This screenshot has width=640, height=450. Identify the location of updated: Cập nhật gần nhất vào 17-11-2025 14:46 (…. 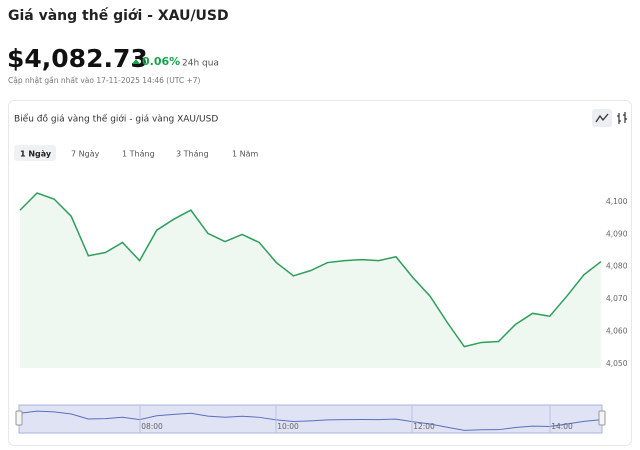
(104, 80).